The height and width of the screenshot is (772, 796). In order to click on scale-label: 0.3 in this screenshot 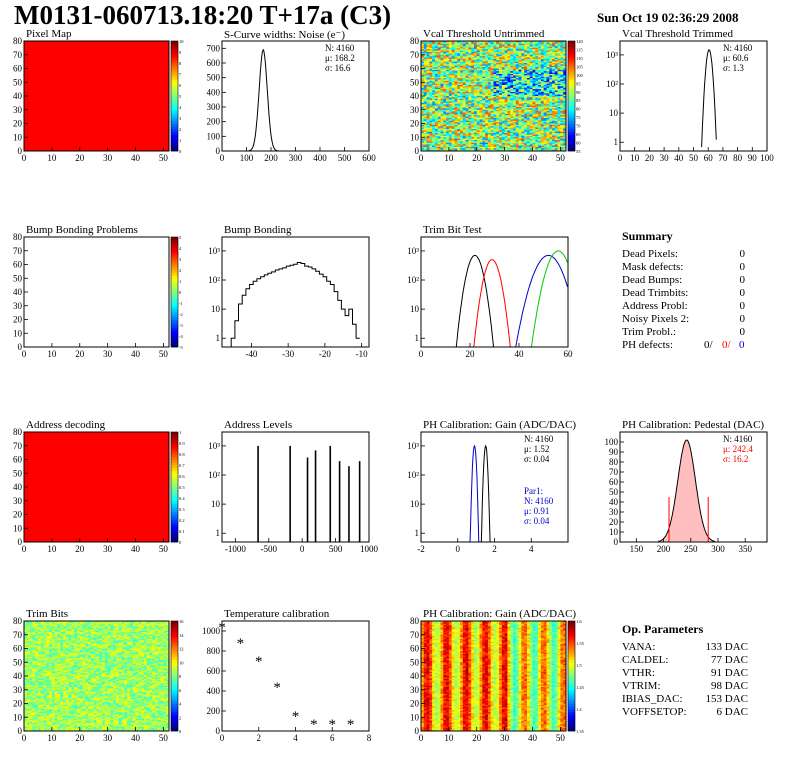, I will do `click(182, 509)`.